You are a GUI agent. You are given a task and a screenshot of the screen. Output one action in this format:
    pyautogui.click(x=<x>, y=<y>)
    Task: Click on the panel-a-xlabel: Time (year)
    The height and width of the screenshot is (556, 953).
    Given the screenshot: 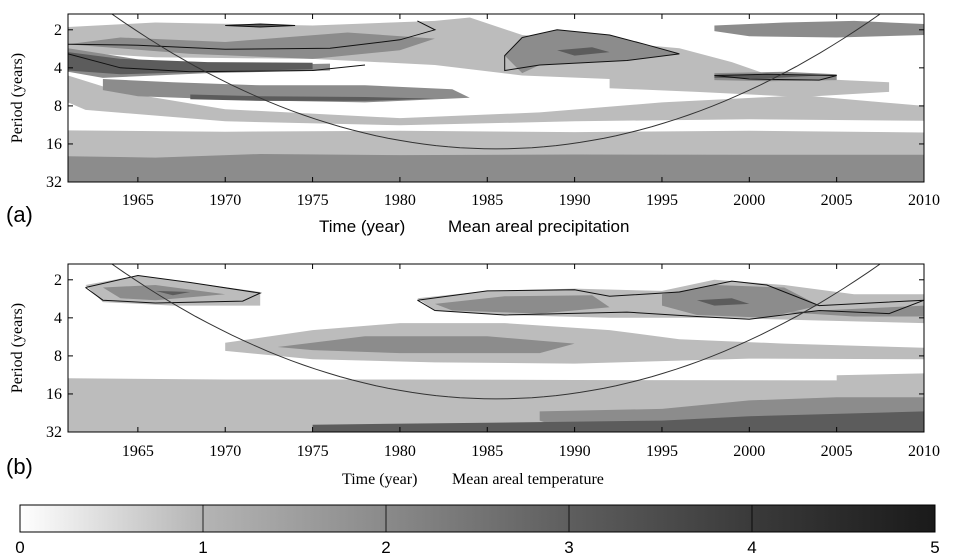 What is the action you would take?
    pyautogui.click(x=362, y=226)
    